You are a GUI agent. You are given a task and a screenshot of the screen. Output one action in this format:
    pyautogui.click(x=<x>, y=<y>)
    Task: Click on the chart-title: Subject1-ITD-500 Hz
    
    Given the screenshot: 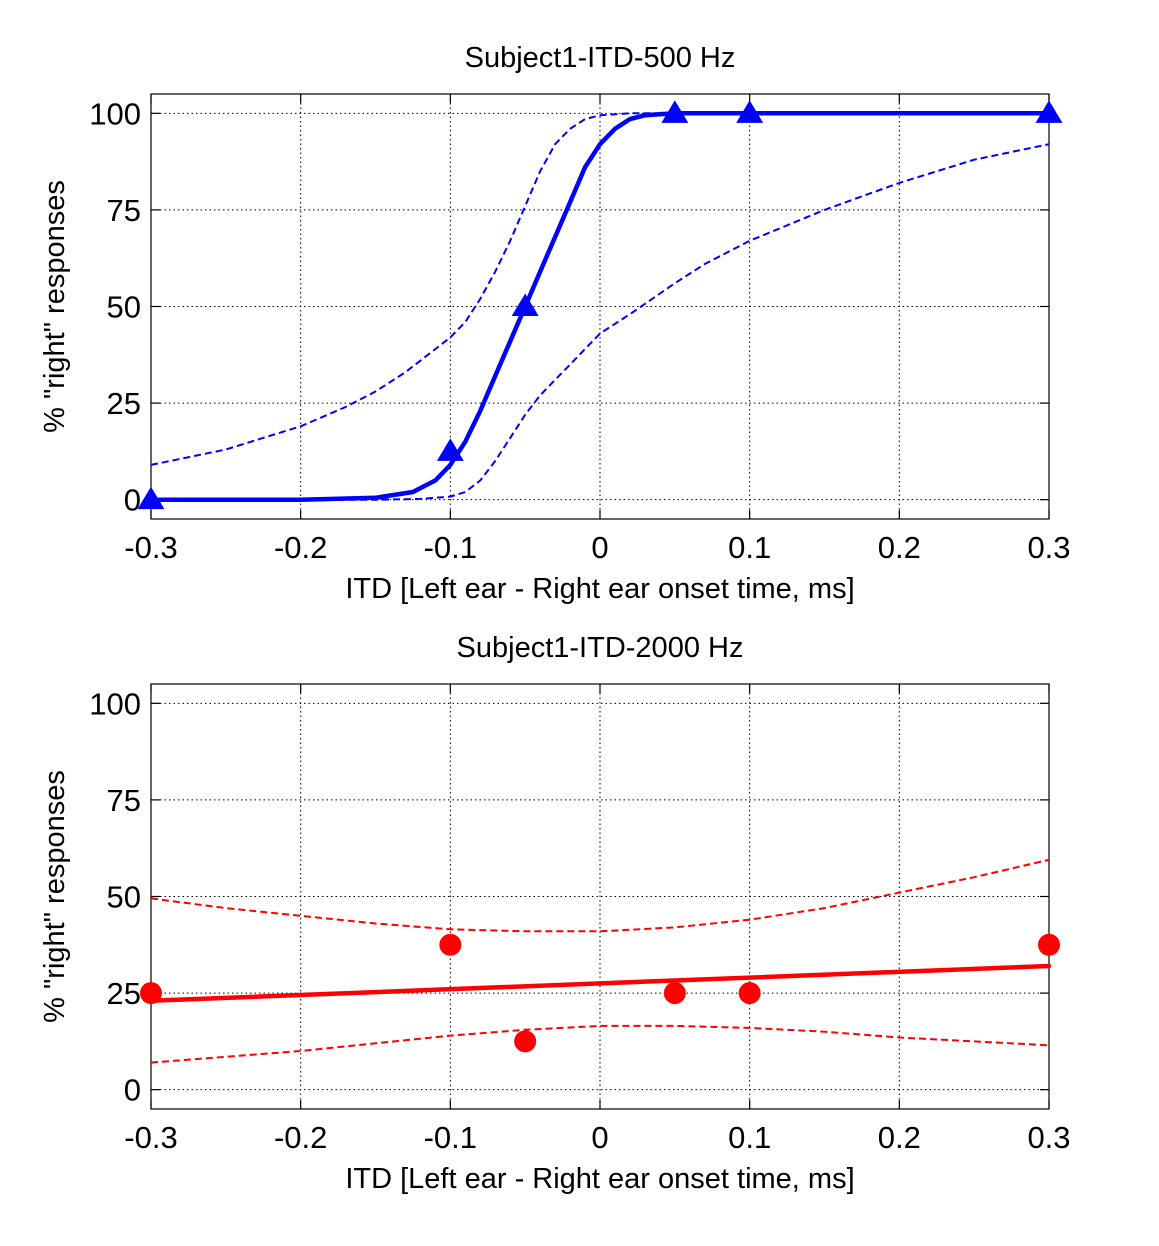 What is the action you would take?
    pyautogui.click(x=600, y=58)
    